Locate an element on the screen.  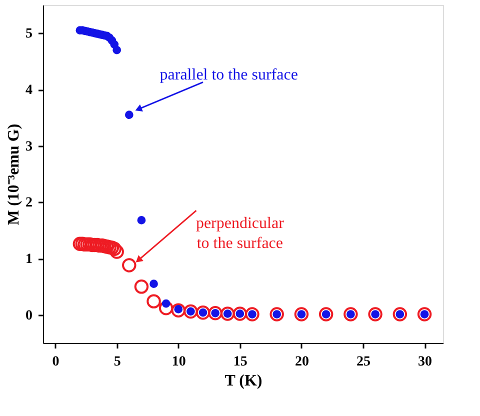
x-tick-label: 30 is located at coordinates (425, 362).